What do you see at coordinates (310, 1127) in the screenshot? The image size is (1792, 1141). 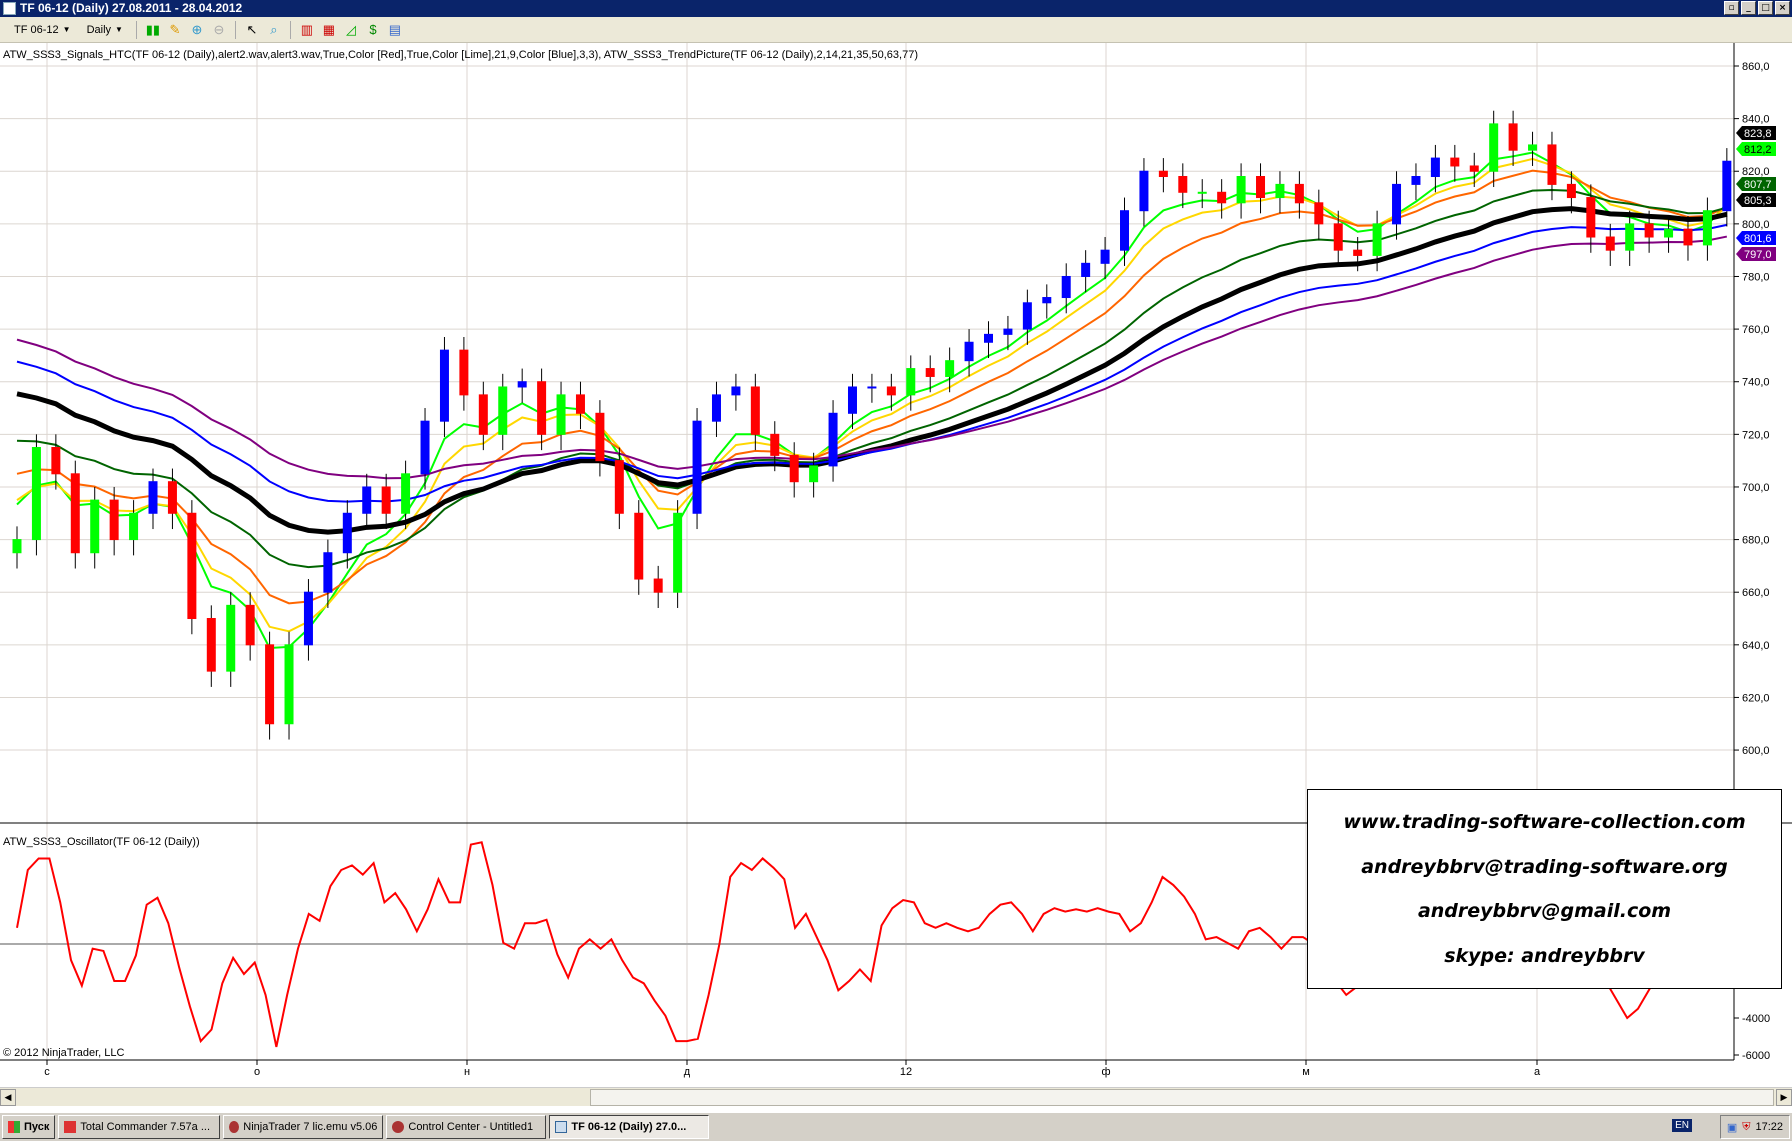 I see `task-label: NinjaTrader 7 lic.emu v5.06` at bounding box center [310, 1127].